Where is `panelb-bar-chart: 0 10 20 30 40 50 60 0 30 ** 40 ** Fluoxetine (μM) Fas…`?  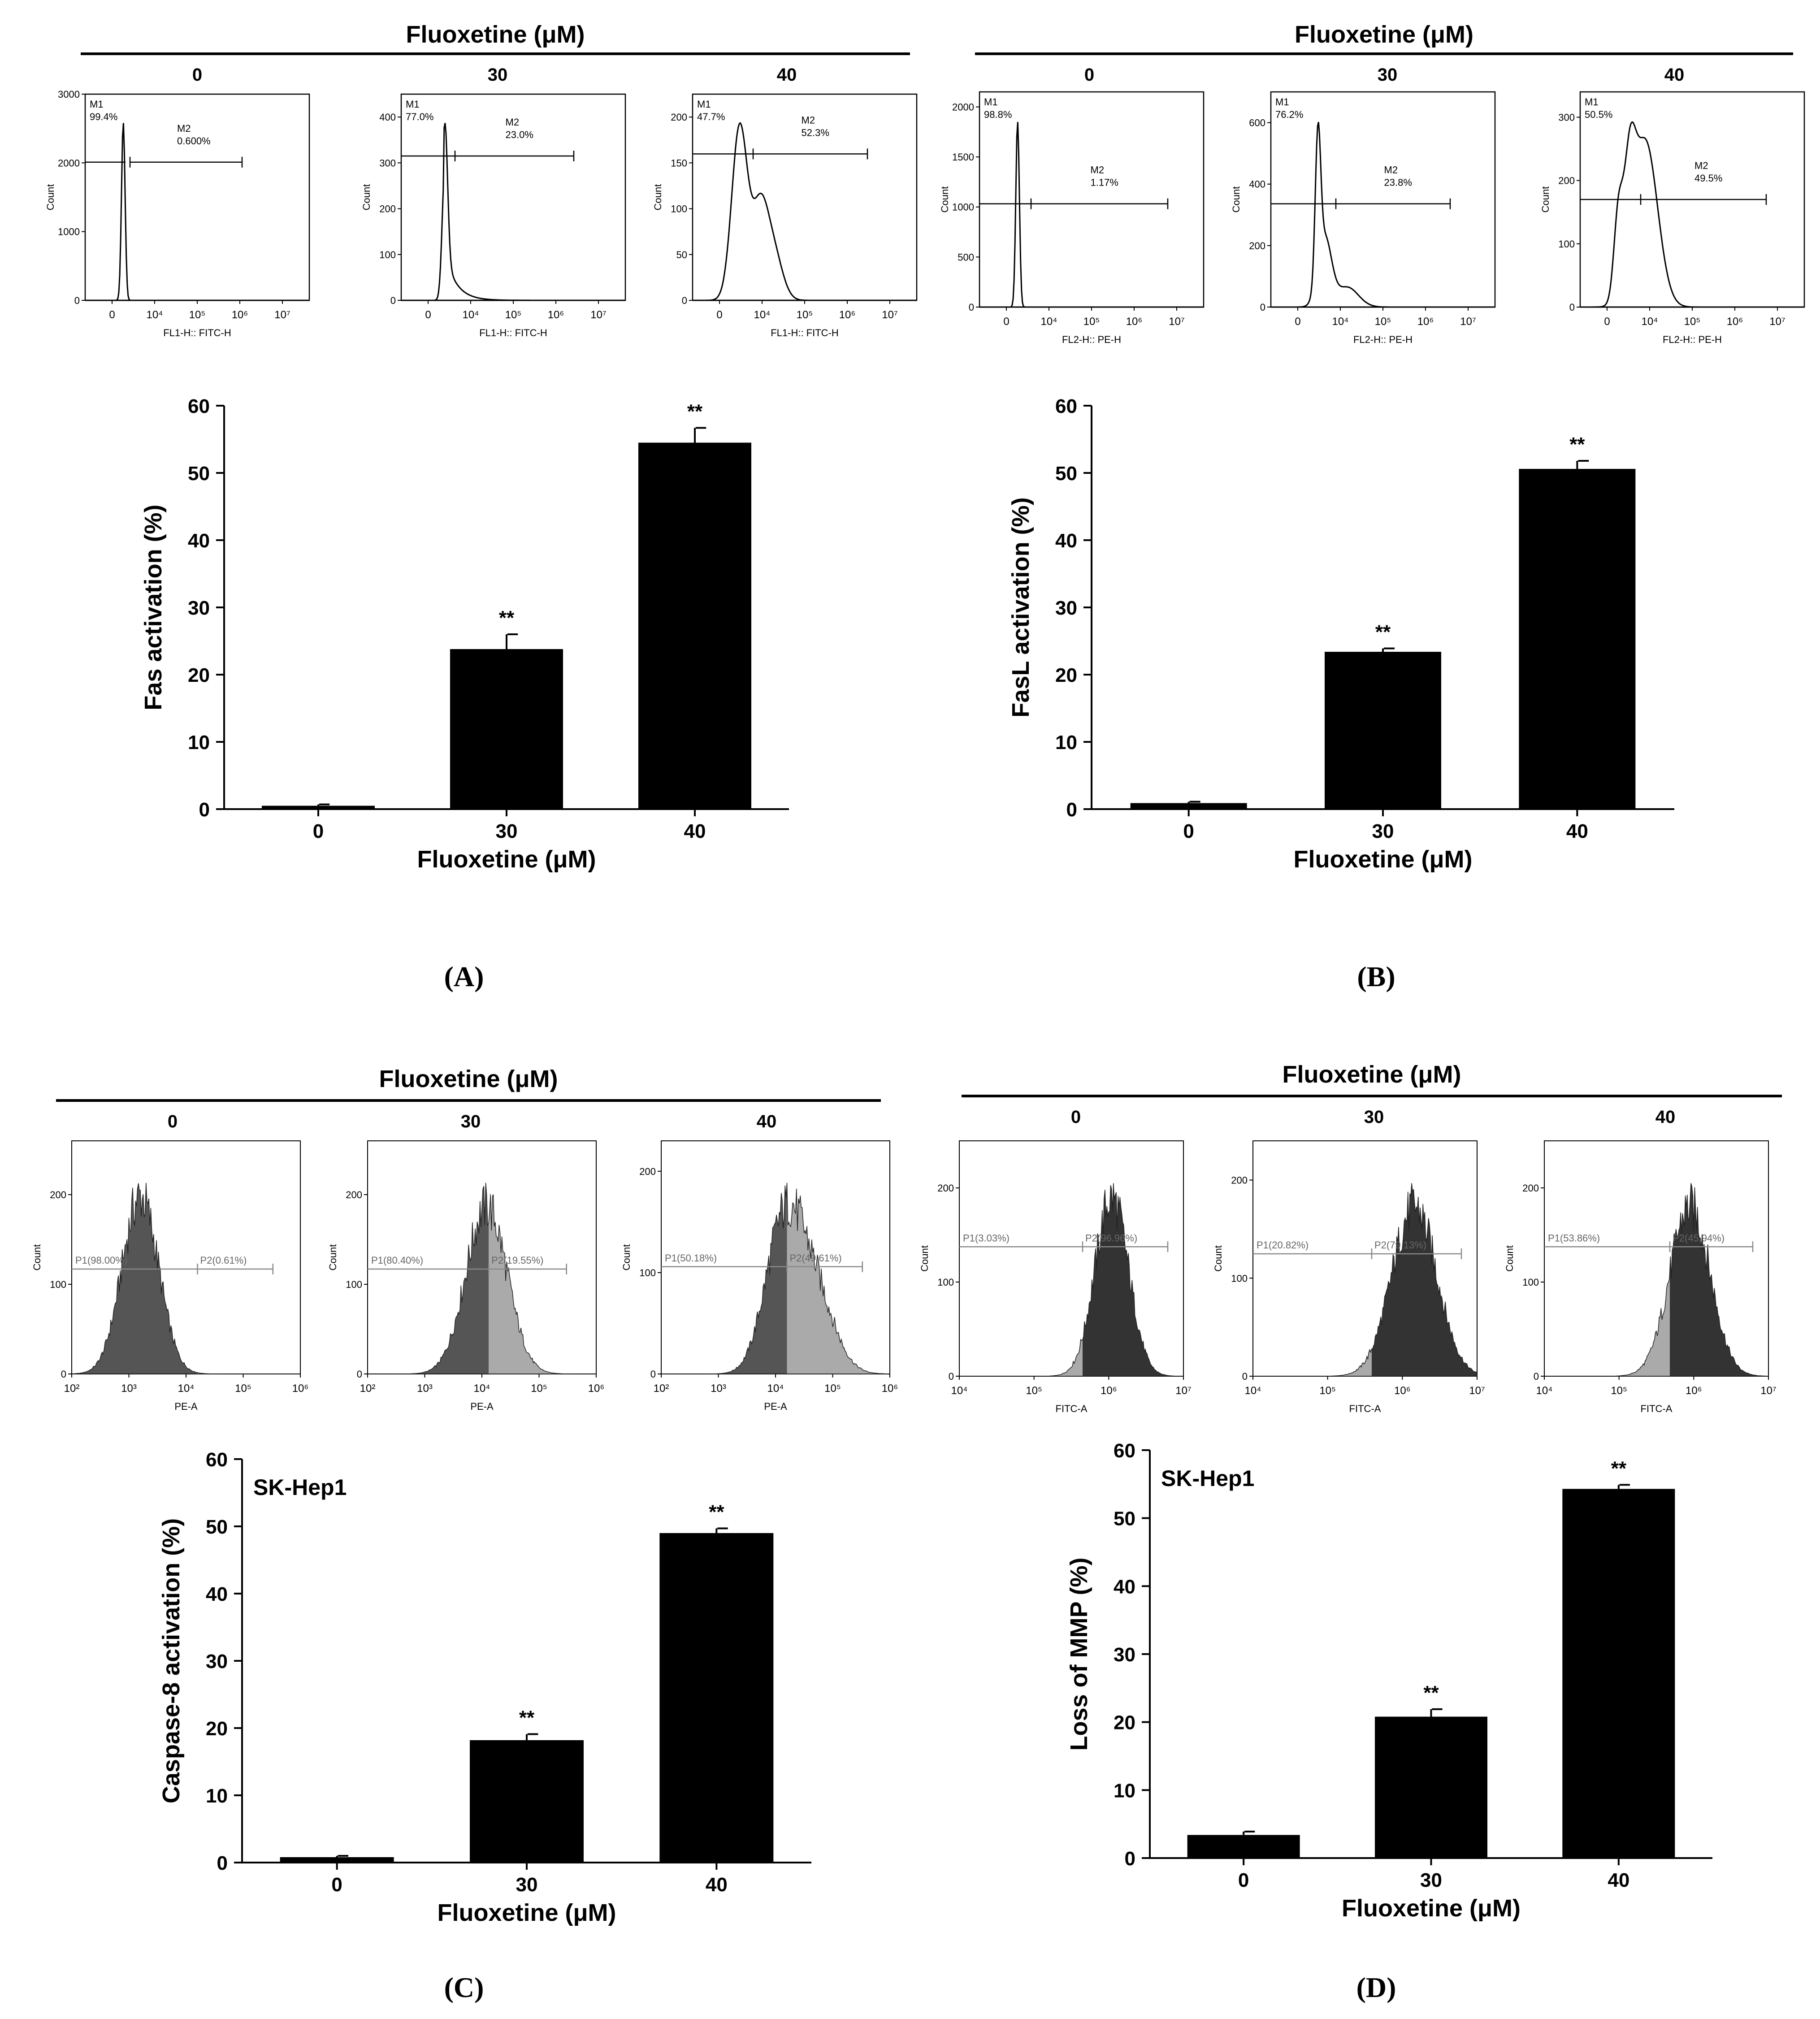
panelb-bar-chart: 0 10 20 30 40 50 60 0 30 ** 40 ** Fluoxetine (μM) Fas… is located at coordinates (1340, 634).